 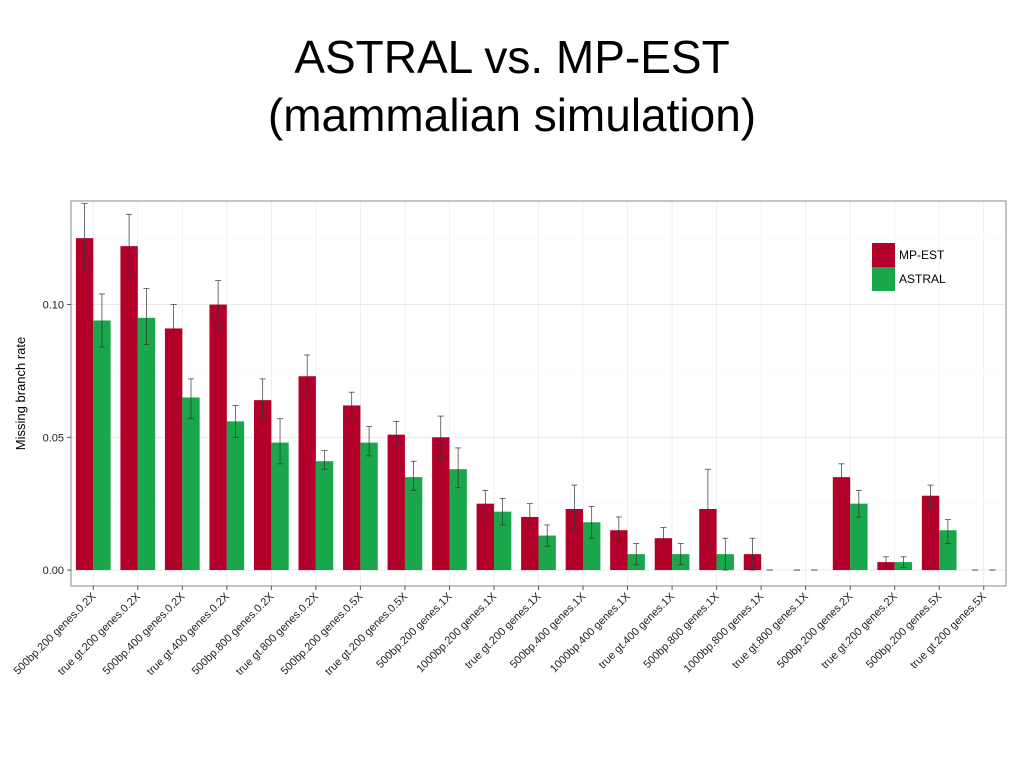 What do you see at coordinates (503, 630) in the screenshot?
I see `x-tick-label: true gt.200 genes.1X` at bounding box center [503, 630].